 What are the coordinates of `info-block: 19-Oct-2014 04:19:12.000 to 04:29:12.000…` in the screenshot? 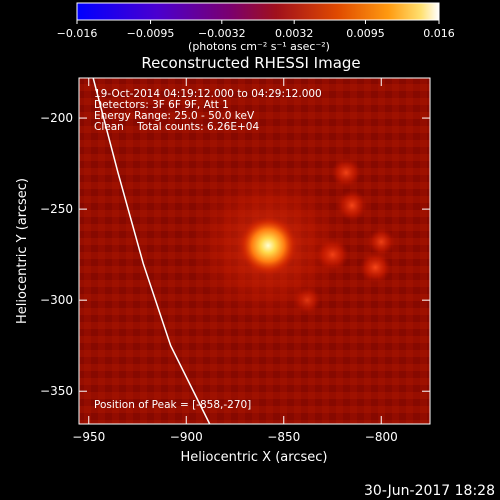 It's located at (208, 110).